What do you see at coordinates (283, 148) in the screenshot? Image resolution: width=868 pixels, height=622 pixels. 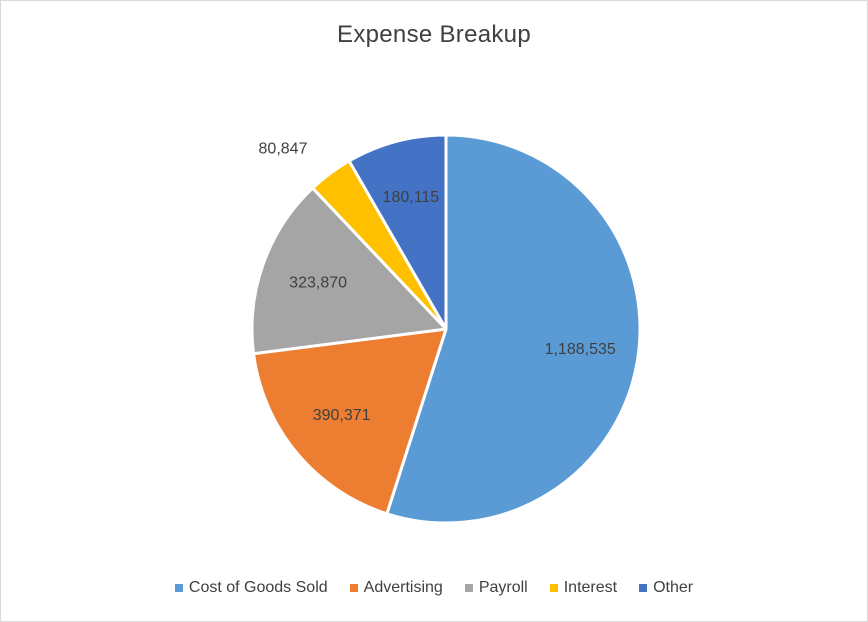 I see `data-label-interest: 80,847` at bounding box center [283, 148].